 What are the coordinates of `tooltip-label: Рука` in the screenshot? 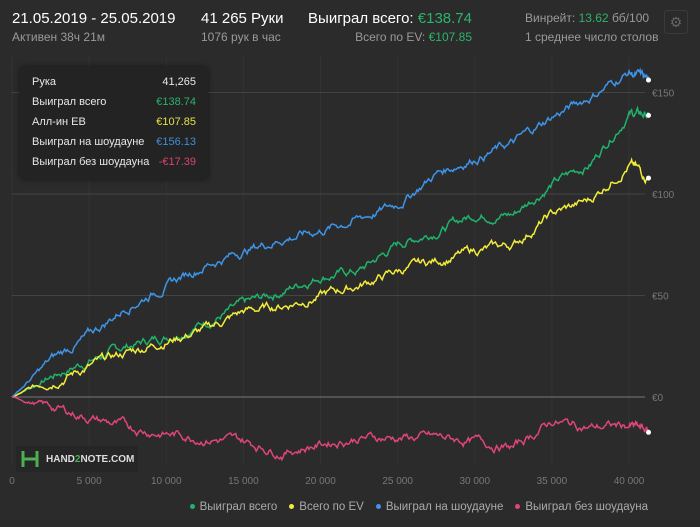 It's located at (44, 82).